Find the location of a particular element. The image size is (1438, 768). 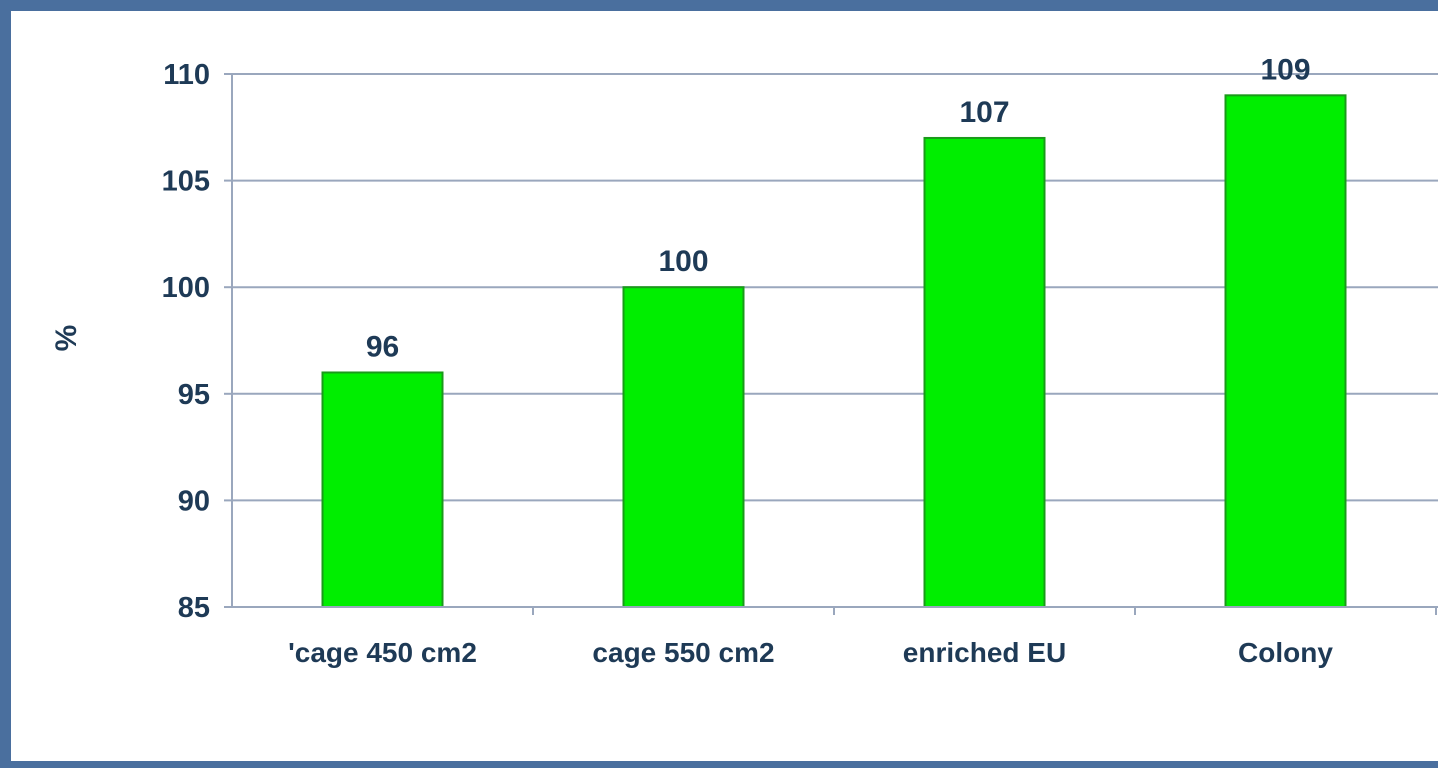

x-tick-label: cage 550 cm2 is located at coordinates (683, 652).